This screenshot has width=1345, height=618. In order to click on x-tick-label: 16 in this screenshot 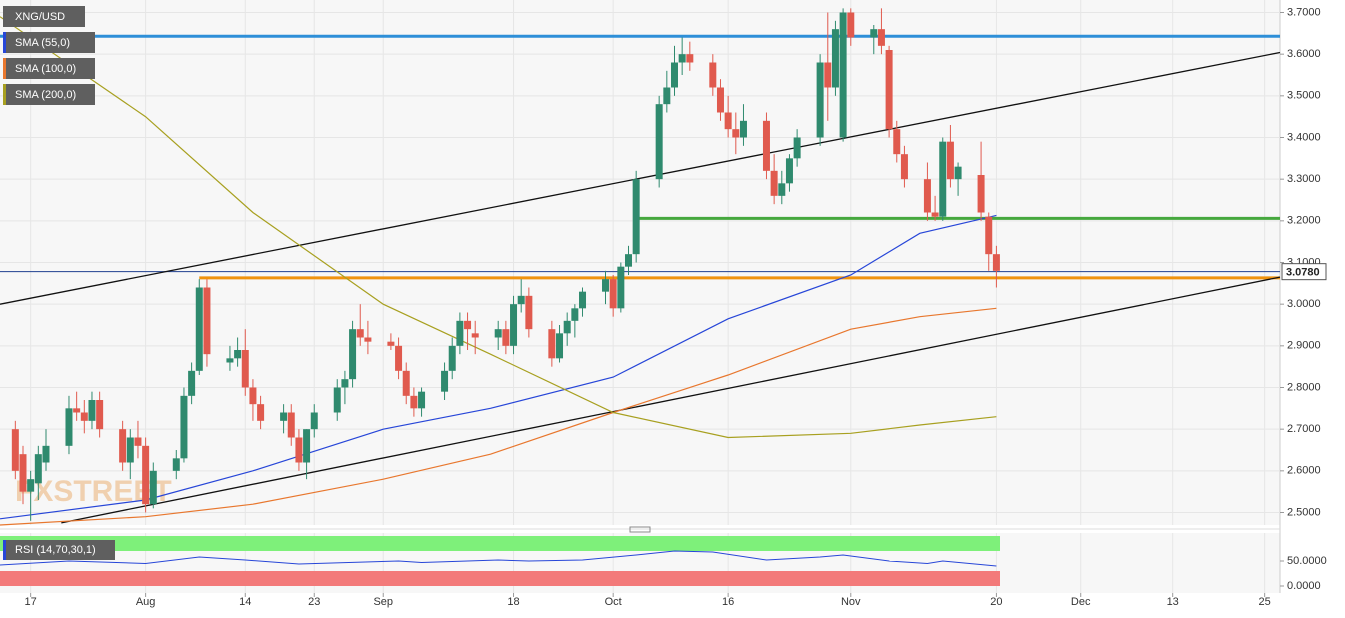, I will do `click(728, 602)`.